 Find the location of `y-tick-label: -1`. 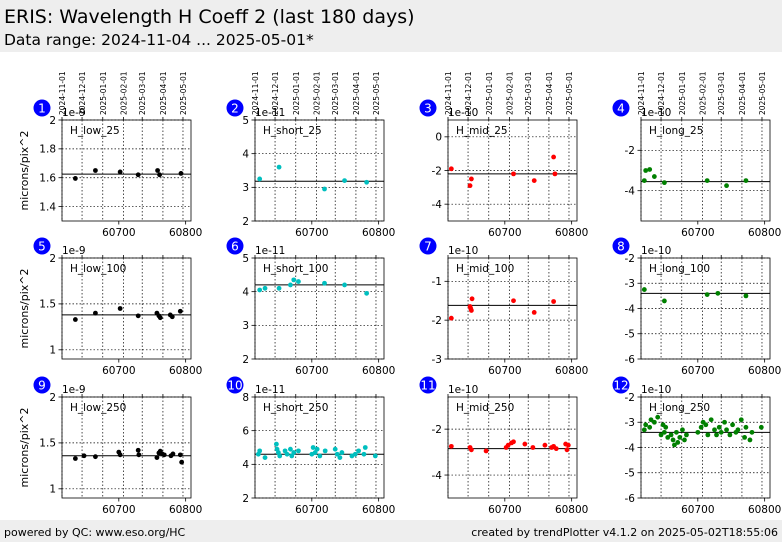

y-tick-label: -1 is located at coordinates (437, 282).